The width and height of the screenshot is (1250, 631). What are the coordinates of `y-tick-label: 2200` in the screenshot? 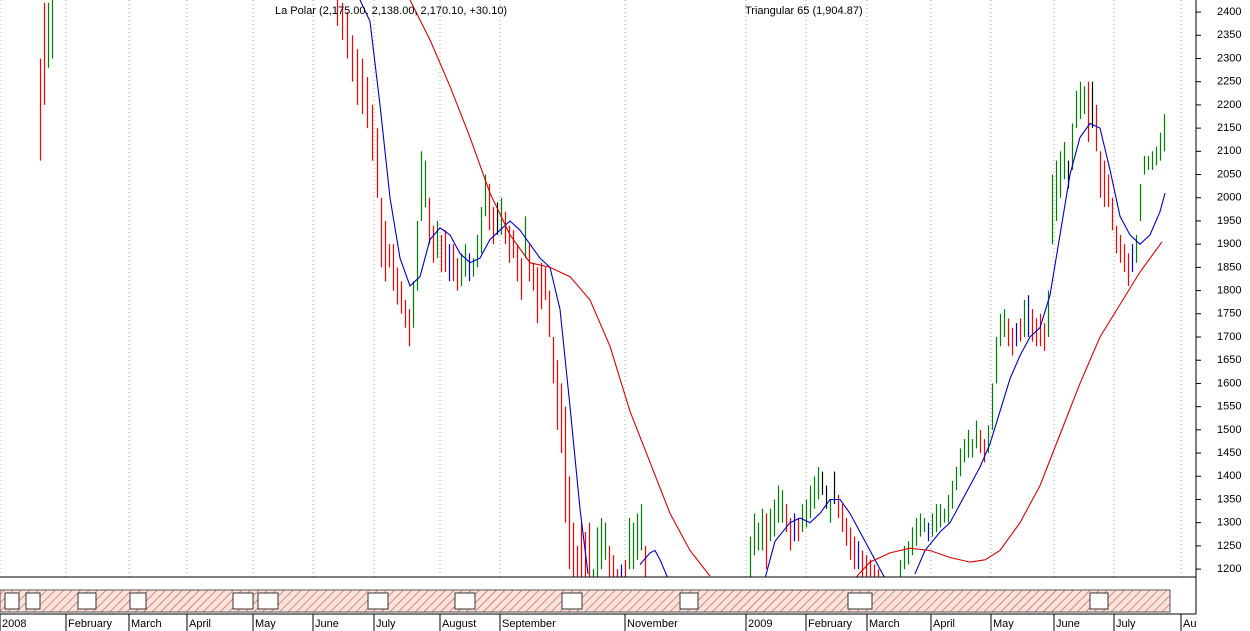 It's located at (1229, 105).